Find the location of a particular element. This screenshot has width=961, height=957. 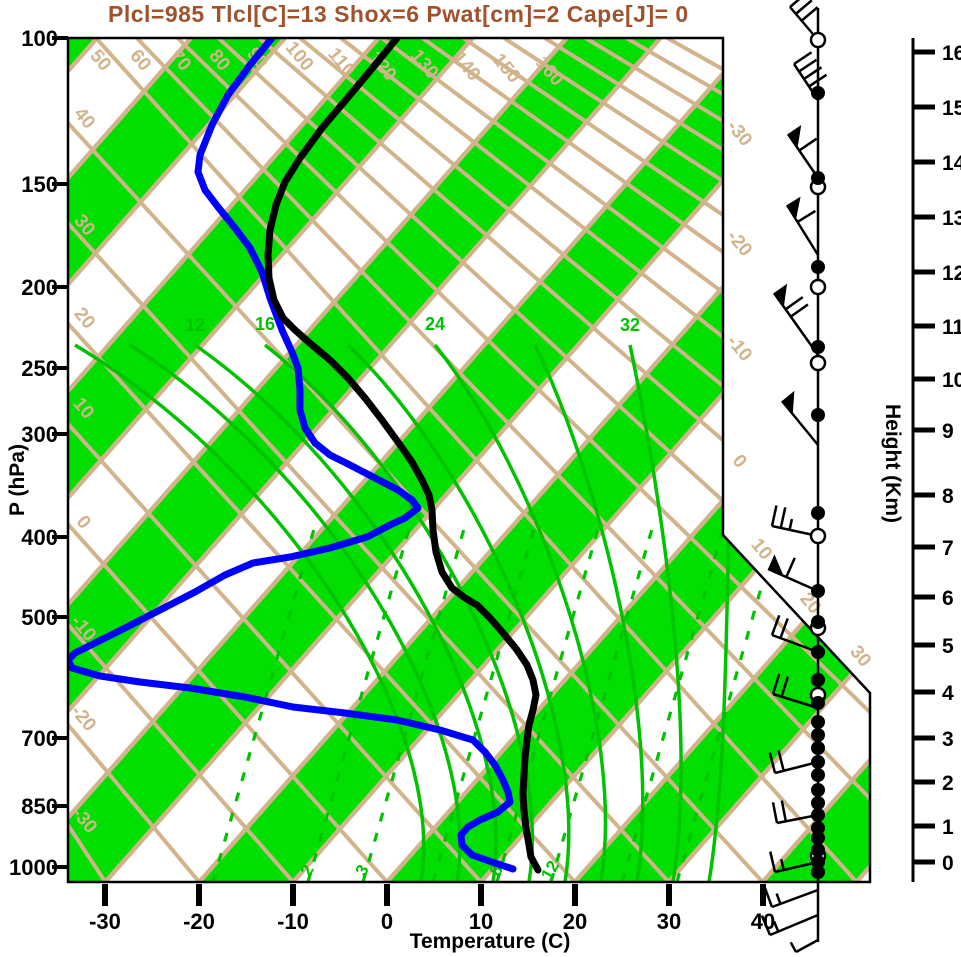

pressure-tick-label: 400 is located at coordinates (39, 537).